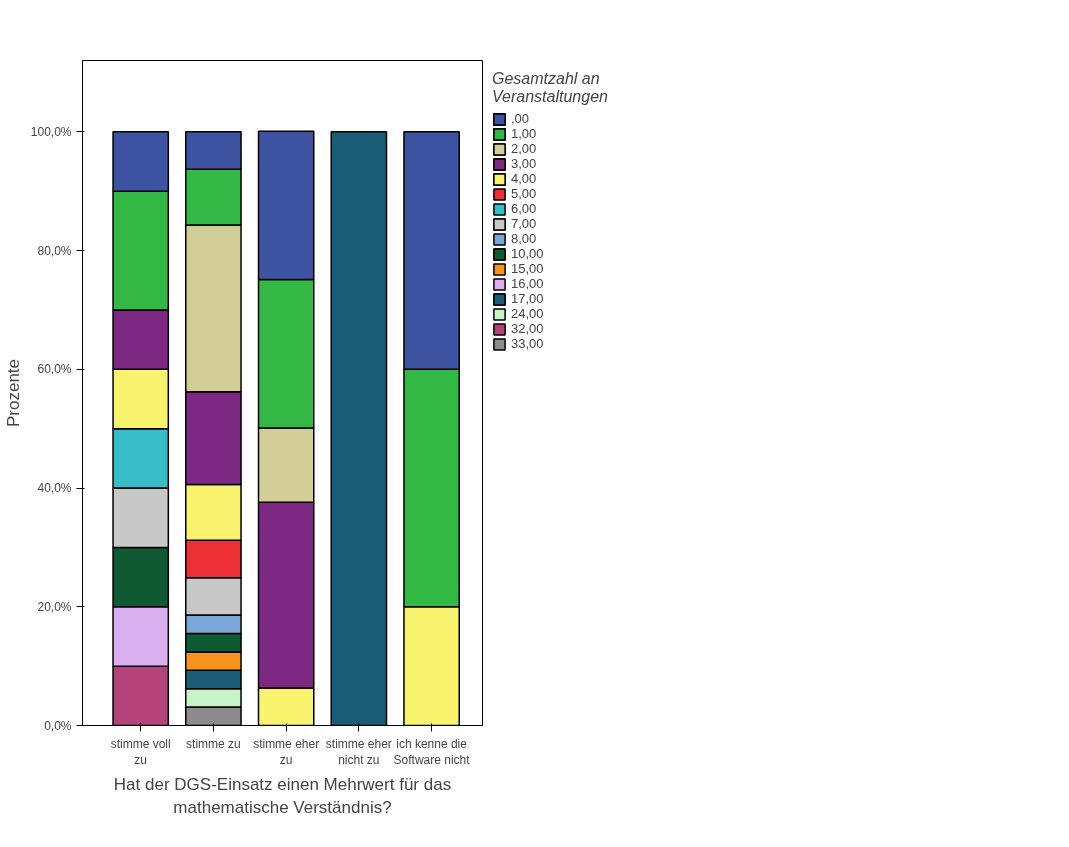  What do you see at coordinates (524, 238) in the screenshot?
I see `legend-label: 8,00` at bounding box center [524, 238].